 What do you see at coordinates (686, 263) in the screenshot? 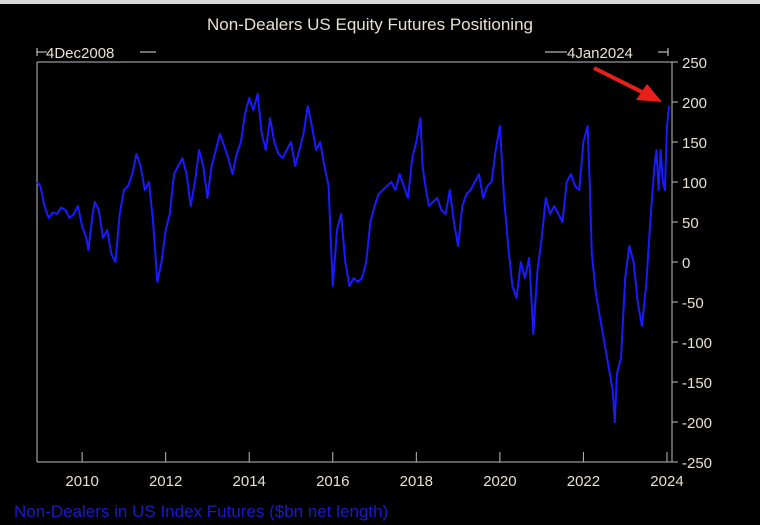
I see `y-tick-label: 0` at bounding box center [686, 263].